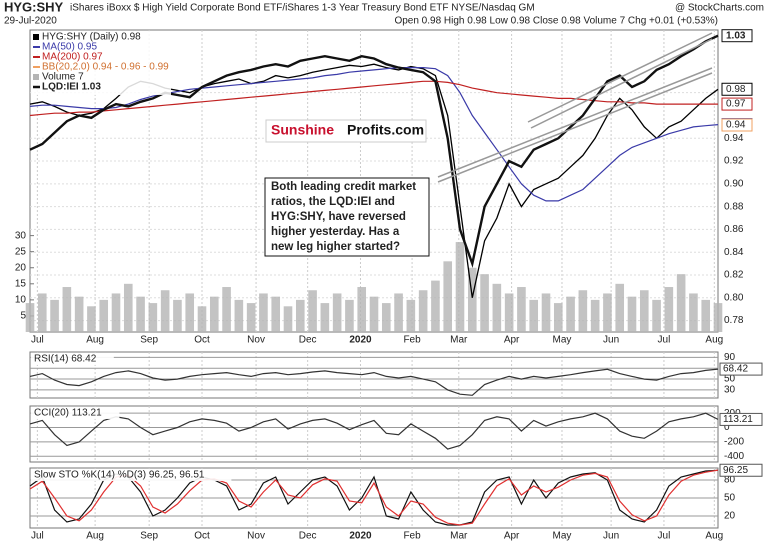  I want to click on annotation-line: HYG:SHY, have reversed, so click(338, 217).